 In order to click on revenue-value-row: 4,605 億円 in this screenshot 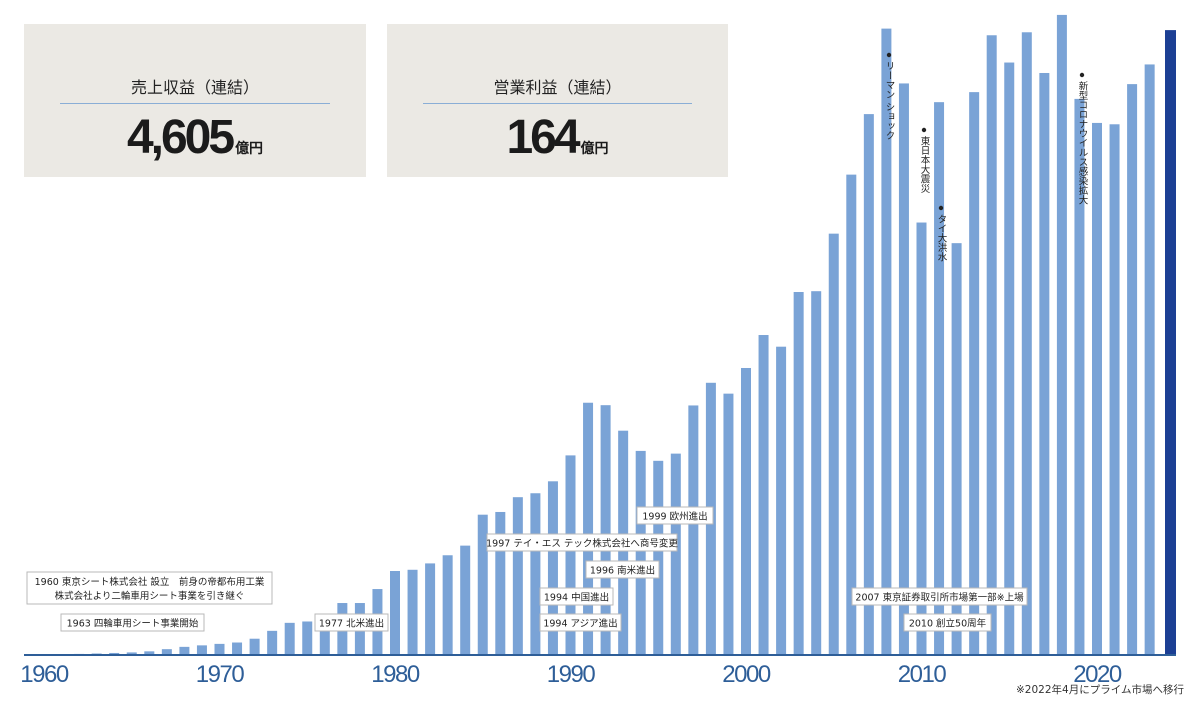, I will do `click(195, 137)`.